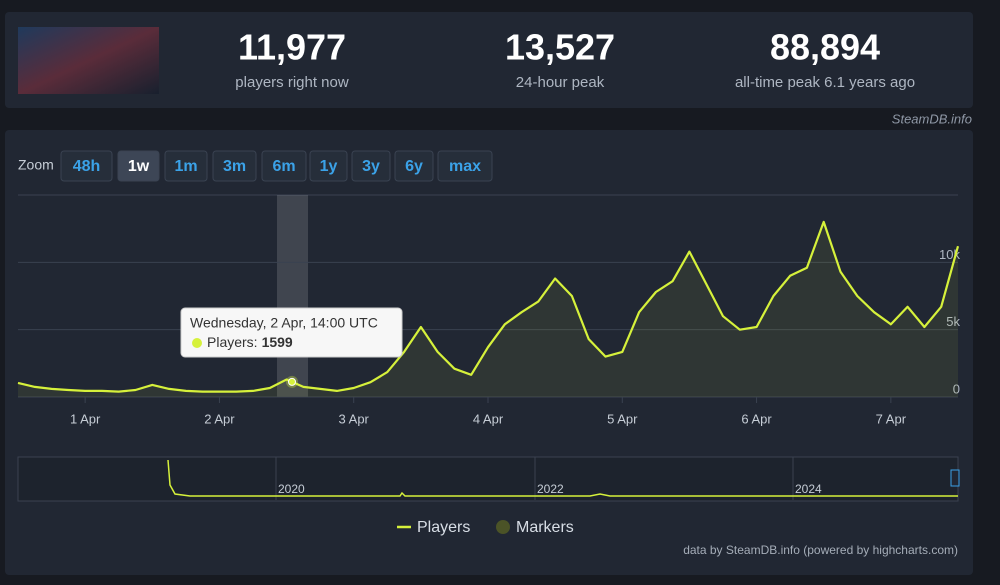 This screenshot has height=585, width=1000. What do you see at coordinates (756, 418) in the screenshot?
I see `x-tick-label: 6 Apr` at bounding box center [756, 418].